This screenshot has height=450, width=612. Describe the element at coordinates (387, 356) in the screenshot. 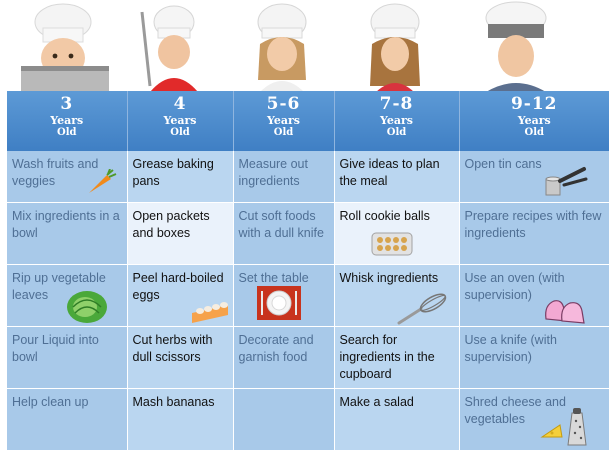

I see `task-text: Search for ingredients in the cupboard` at that location.